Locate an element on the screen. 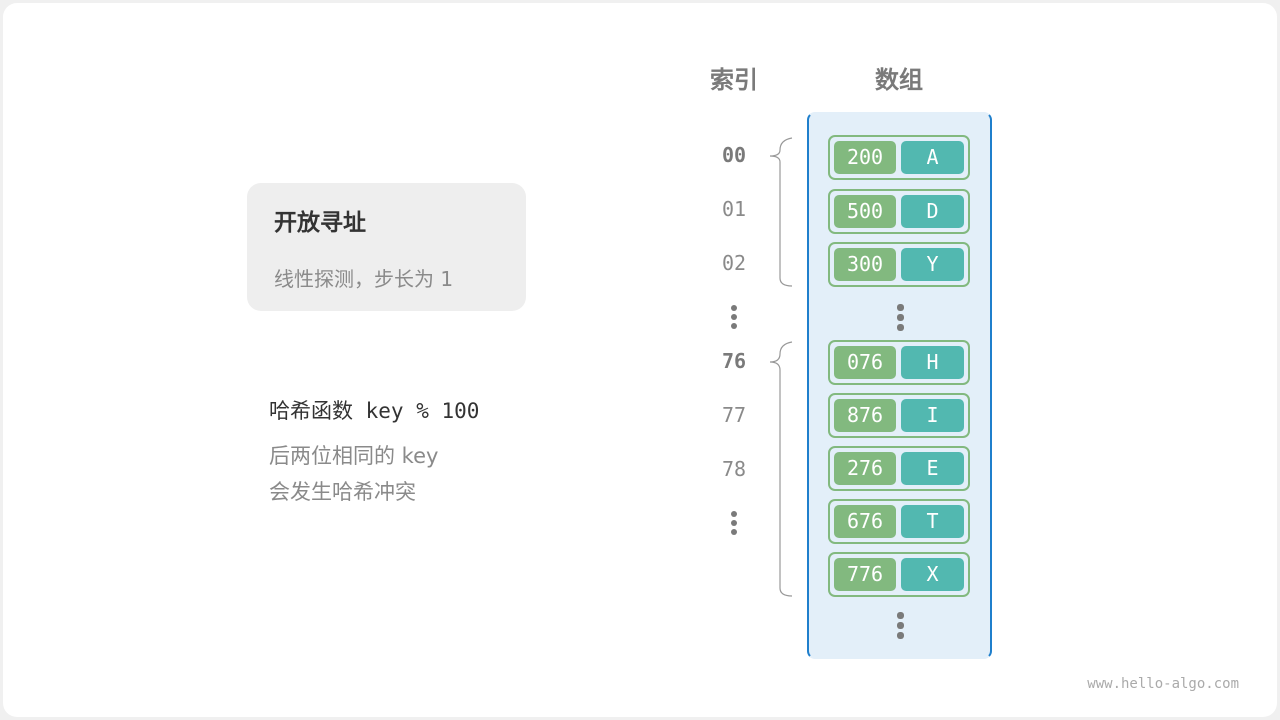 The image size is (1280, 720). bucket-key: 076 is located at coordinates (865, 362).